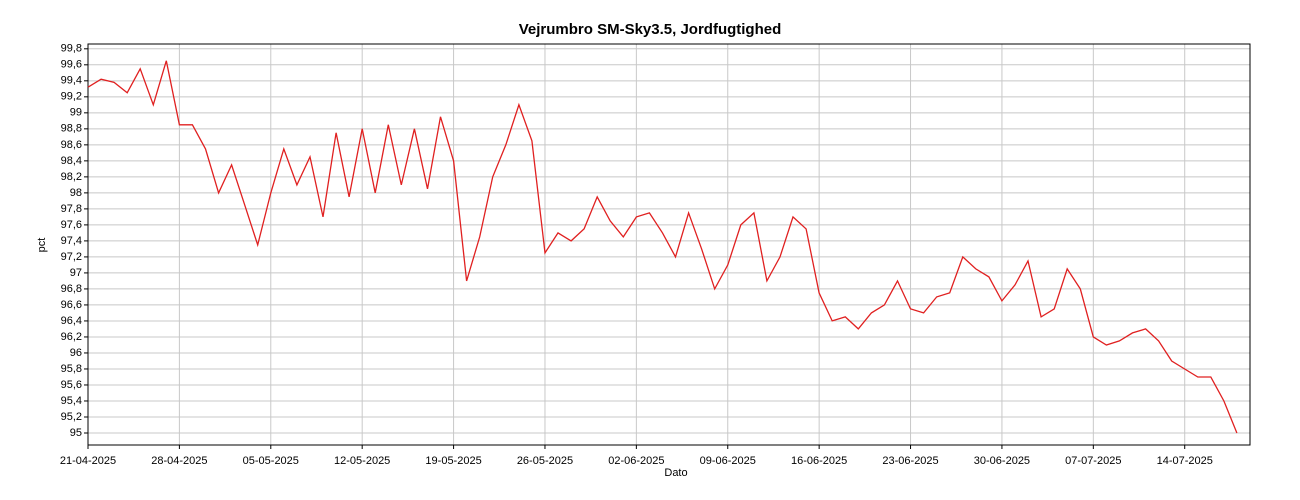 This screenshot has width=1300, height=500. I want to click on y-tick-label: 96,8, so click(71, 289).